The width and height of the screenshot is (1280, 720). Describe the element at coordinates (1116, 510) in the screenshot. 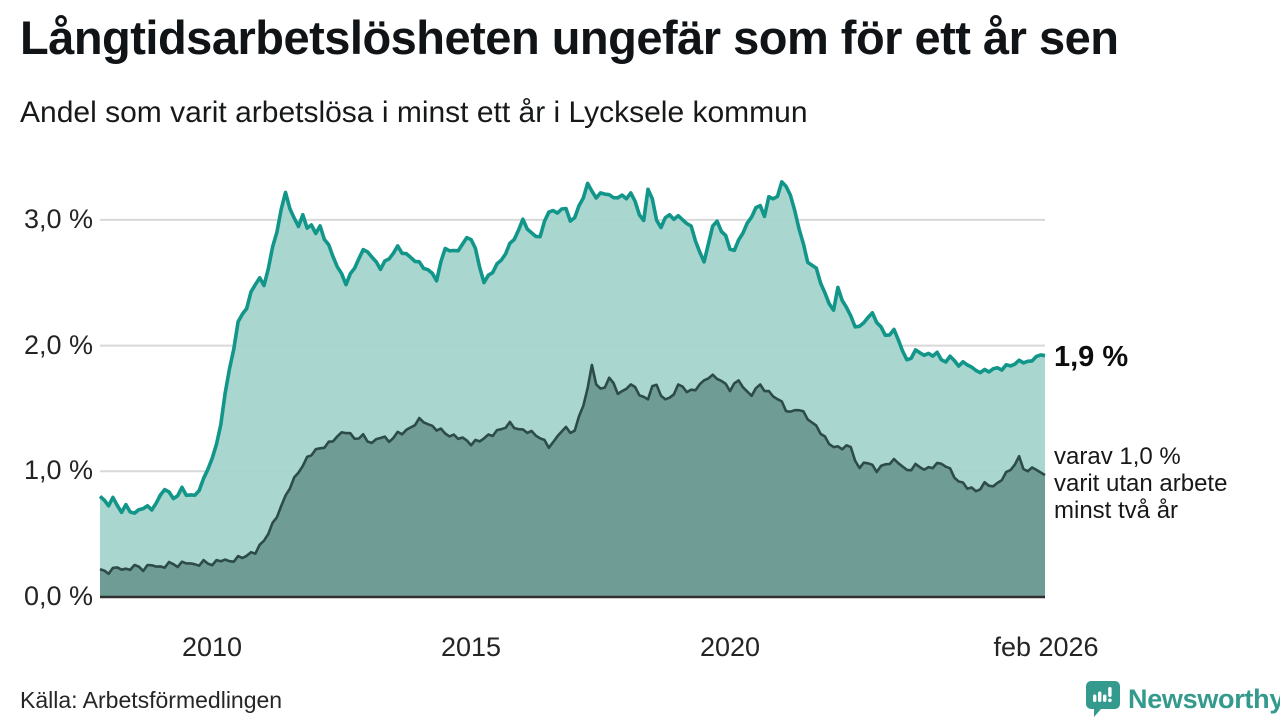

I see `end-label-two-years-line3: minst två år` at that location.